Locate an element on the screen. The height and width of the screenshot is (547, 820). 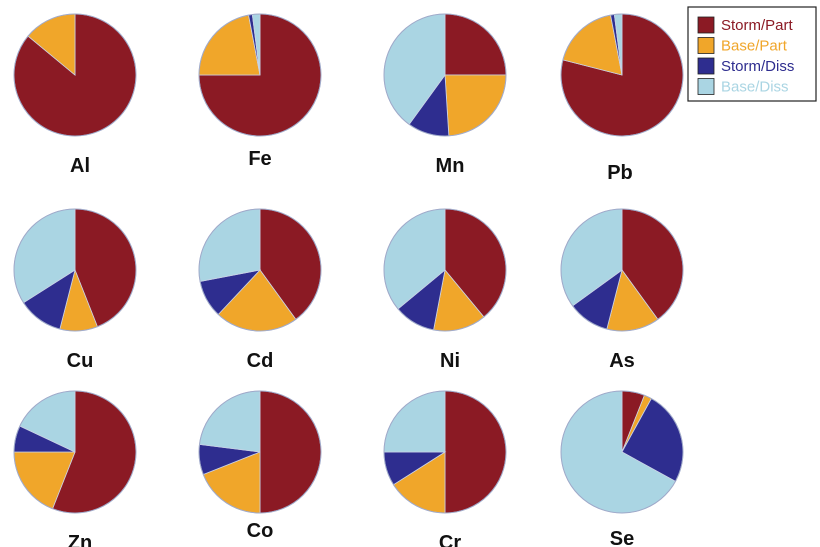
legend-swatch-storm-part is located at coordinates (706, 25).